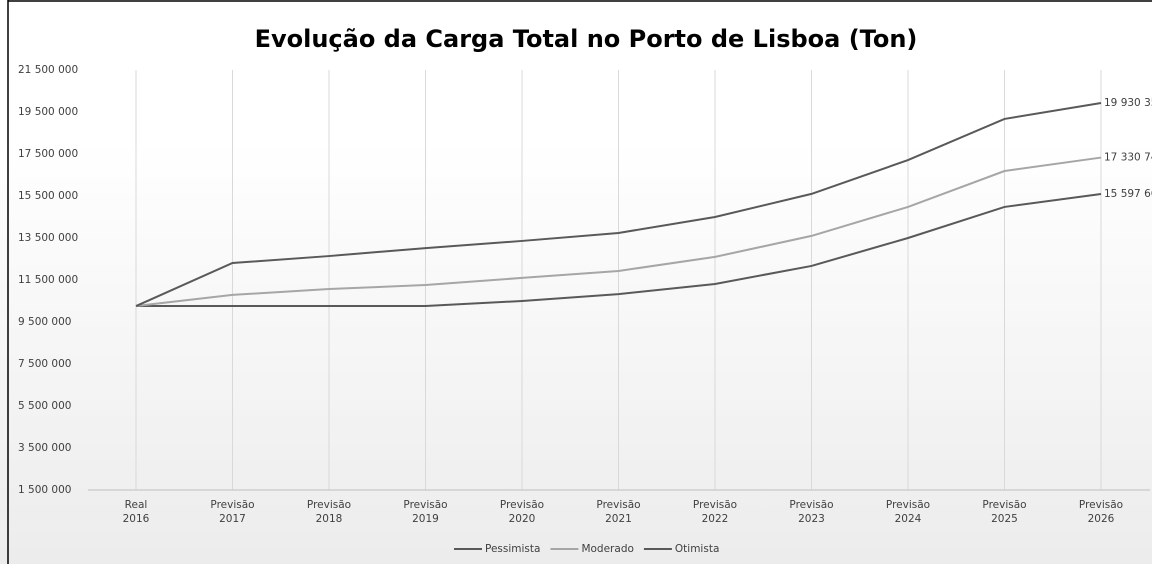 The width and height of the screenshot is (1152, 564). Describe the element at coordinates (1128, 158) in the screenshot. I see `data-label: 17 330 740` at that location.